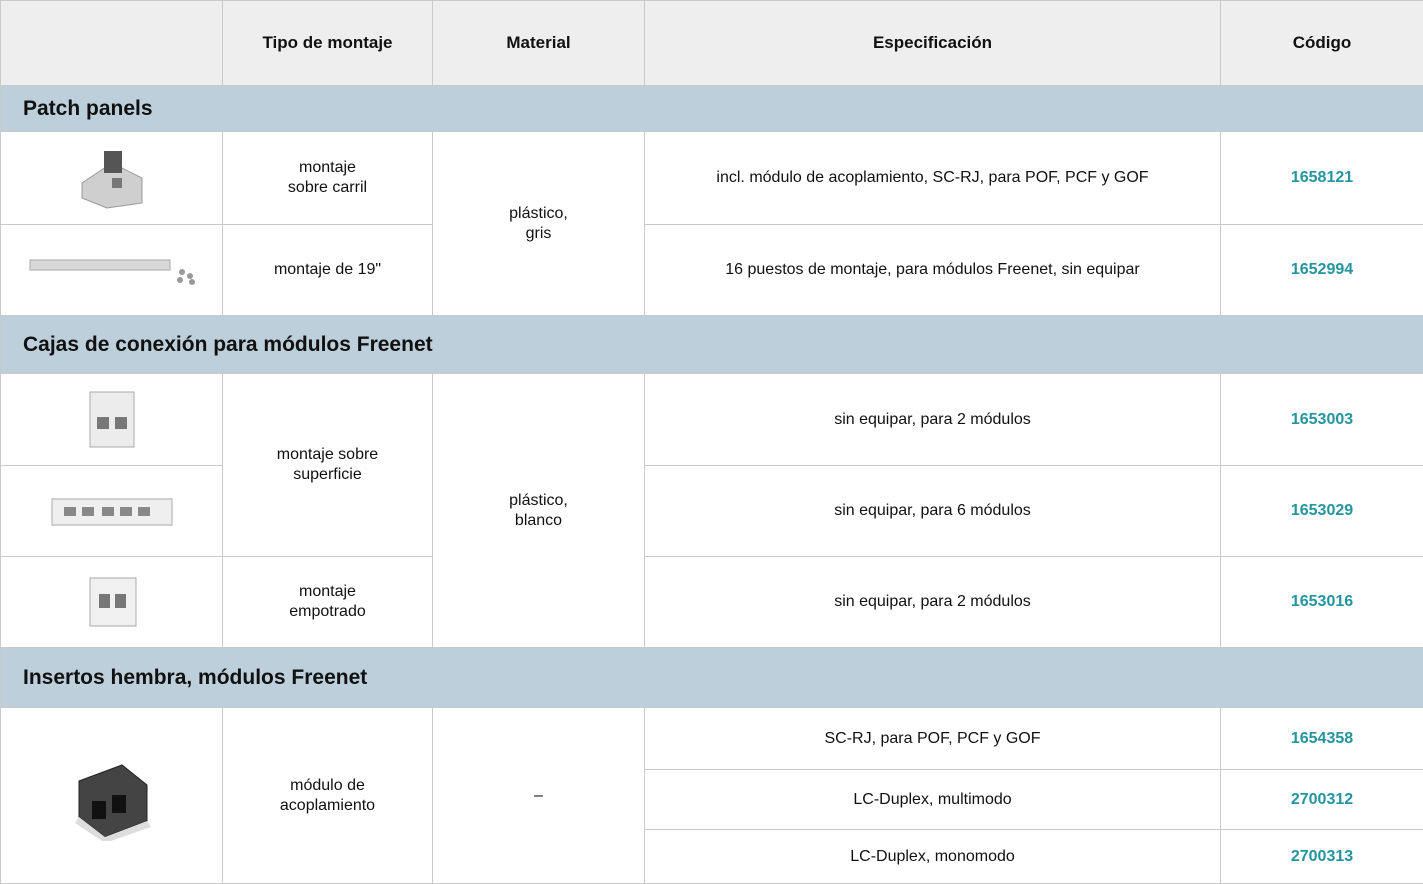 Image resolution: width=1423 pixels, height=884 pixels. Describe the element at coordinates (1322, 511) in the screenshot. I see `code: 1653029` at that location.